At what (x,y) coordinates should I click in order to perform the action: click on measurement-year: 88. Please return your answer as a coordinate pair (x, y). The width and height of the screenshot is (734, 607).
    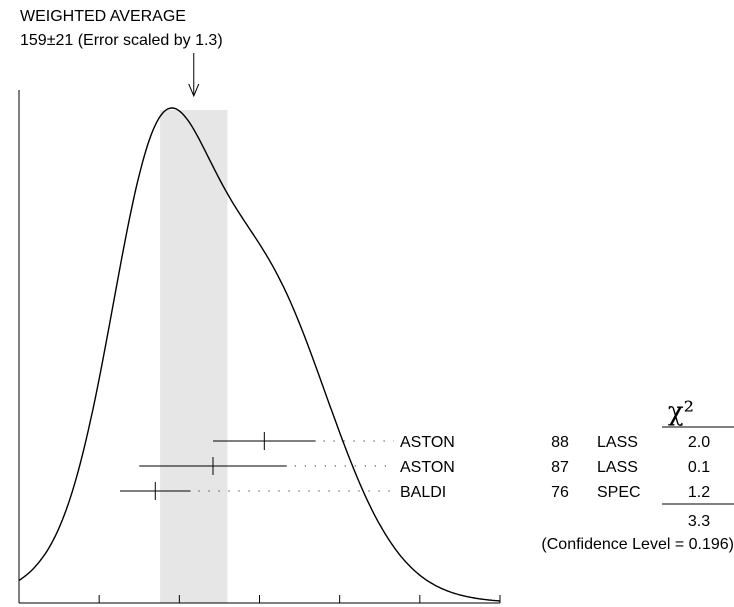
    Looking at the image, I should click on (560, 442).